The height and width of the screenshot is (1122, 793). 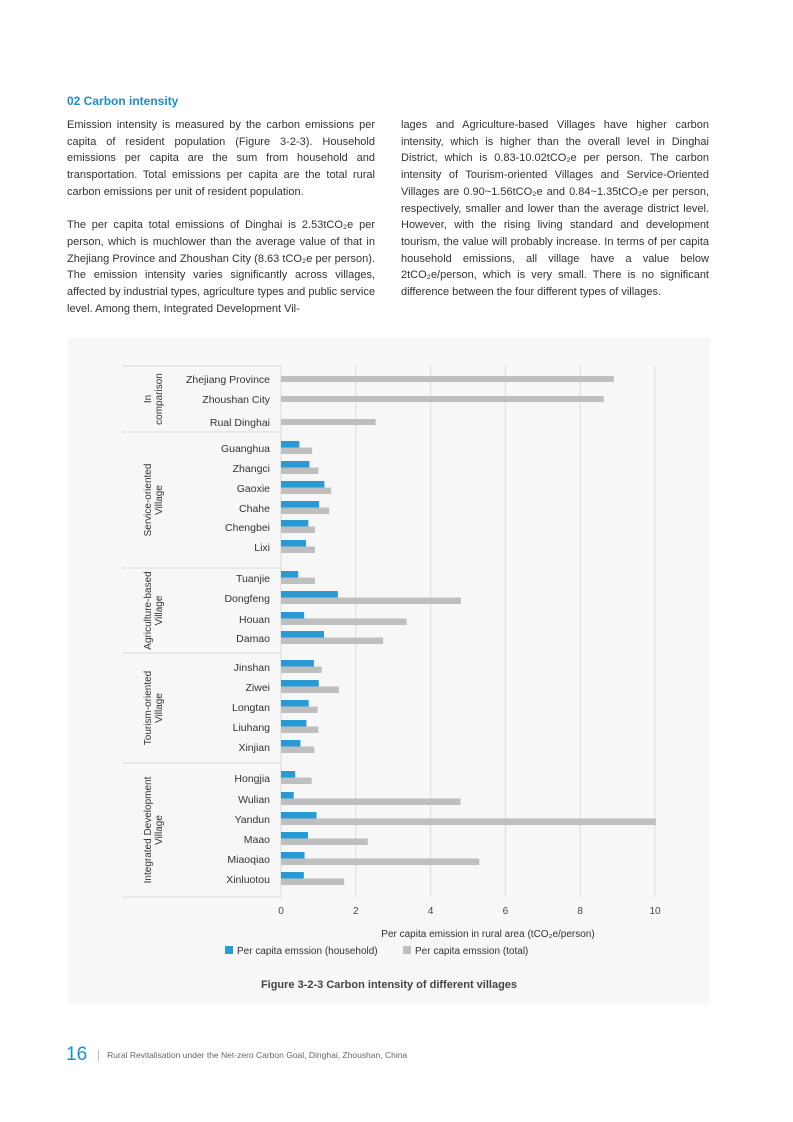 I want to click on category-label: Rual Dinghai, so click(x=240, y=423).